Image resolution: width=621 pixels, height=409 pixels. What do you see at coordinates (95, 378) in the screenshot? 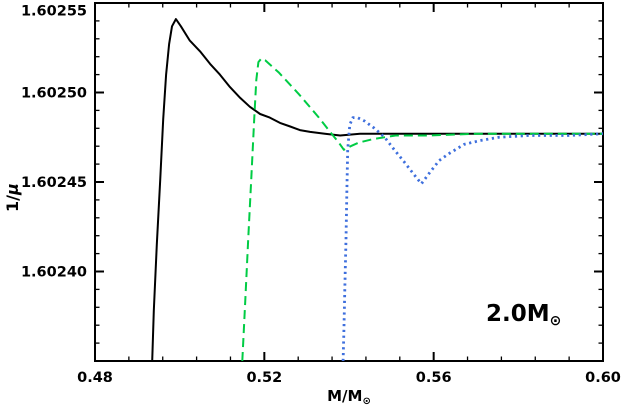
I see `x-tick-label: 0.48` at bounding box center [95, 378].